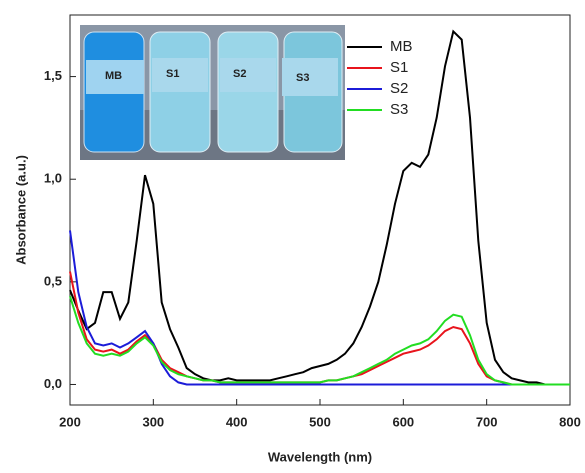  I want to click on x-tick-label: 200, so click(70, 421).